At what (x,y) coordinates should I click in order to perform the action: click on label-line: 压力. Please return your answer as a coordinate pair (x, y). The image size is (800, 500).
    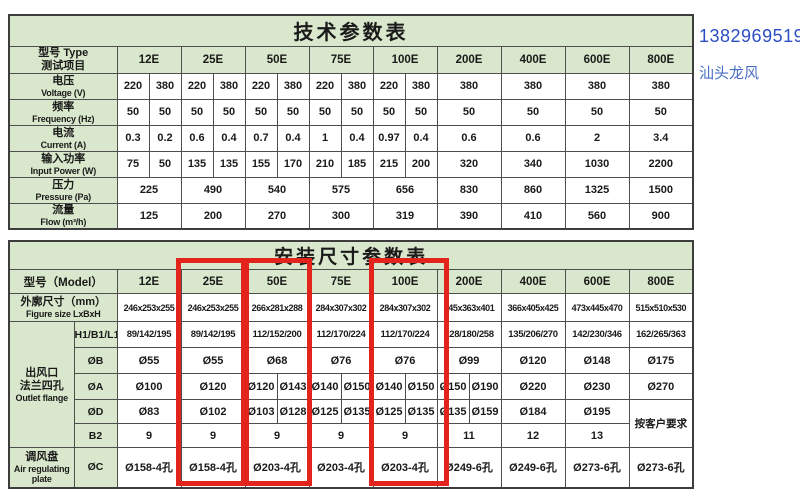
    Looking at the image, I should click on (63, 184).